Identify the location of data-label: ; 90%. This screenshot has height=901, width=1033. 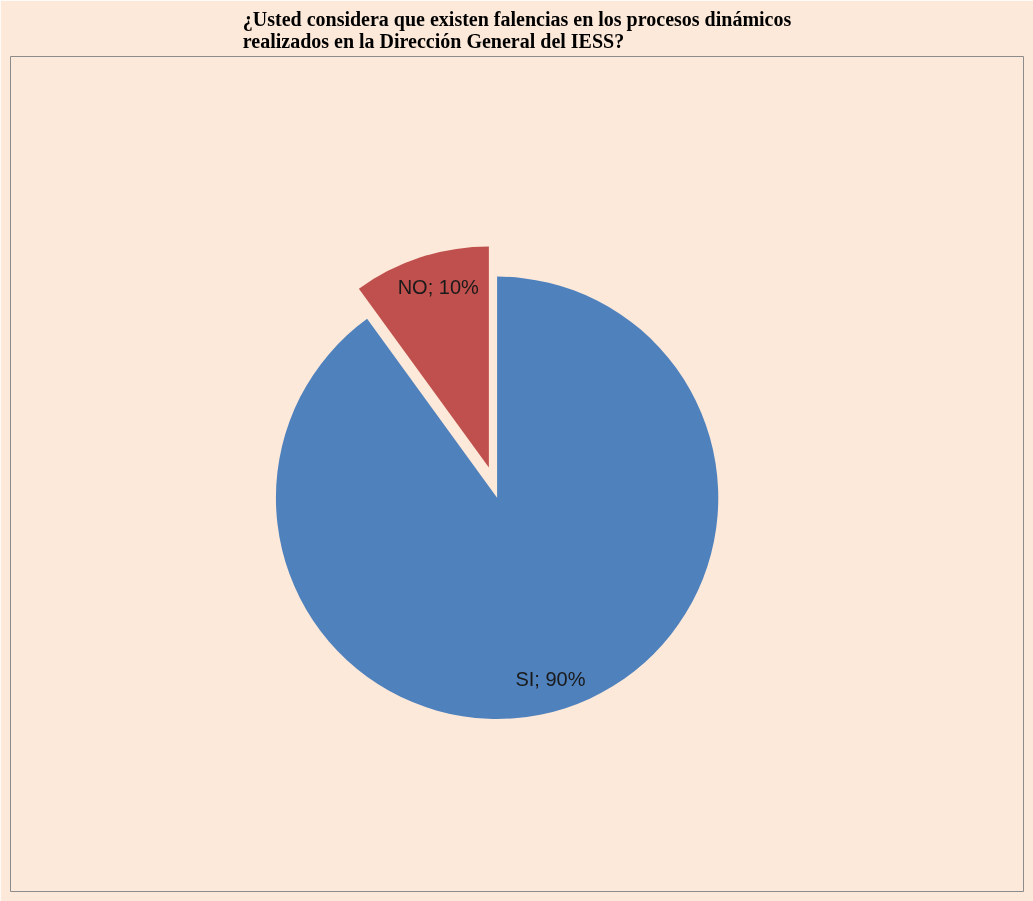
(560, 678).